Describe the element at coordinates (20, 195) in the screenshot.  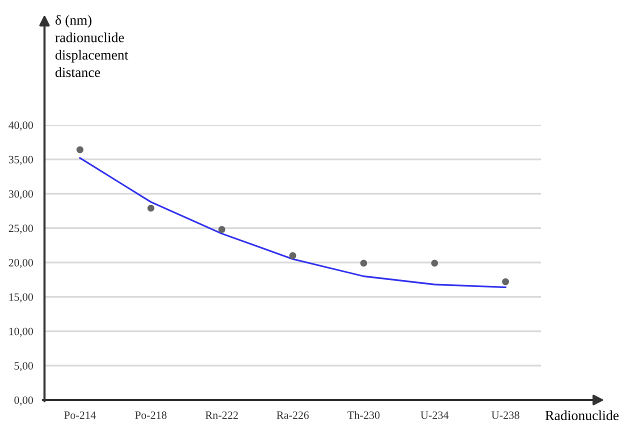
I see `y-tick-label: 30,00` at that location.